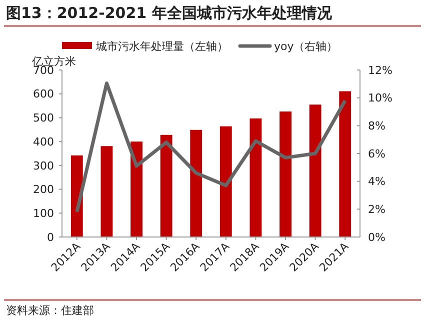 This screenshot has height=320, width=425. Describe the element at coordinates (380, 98) in the screenshot. I see `y2-tick-label: 10%` at that location.